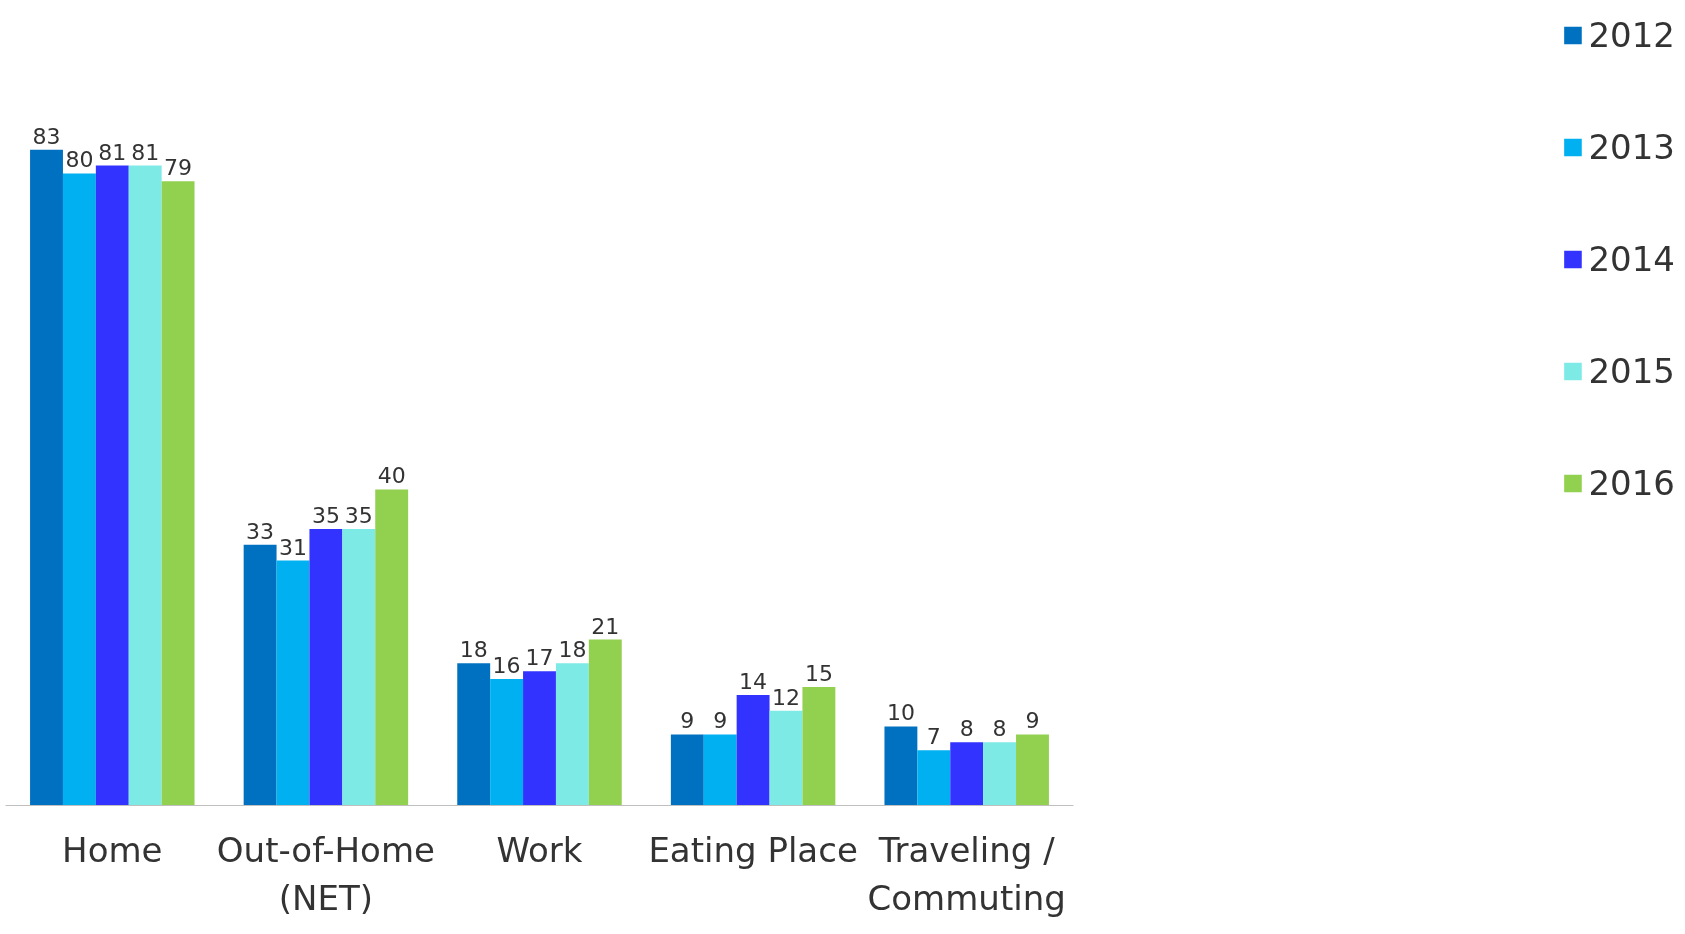 The width and height of the screenshot is (1685, 934). Describe the element at coordinates (178, 168) in the screenshot. I see `data-label: 79` at that location.